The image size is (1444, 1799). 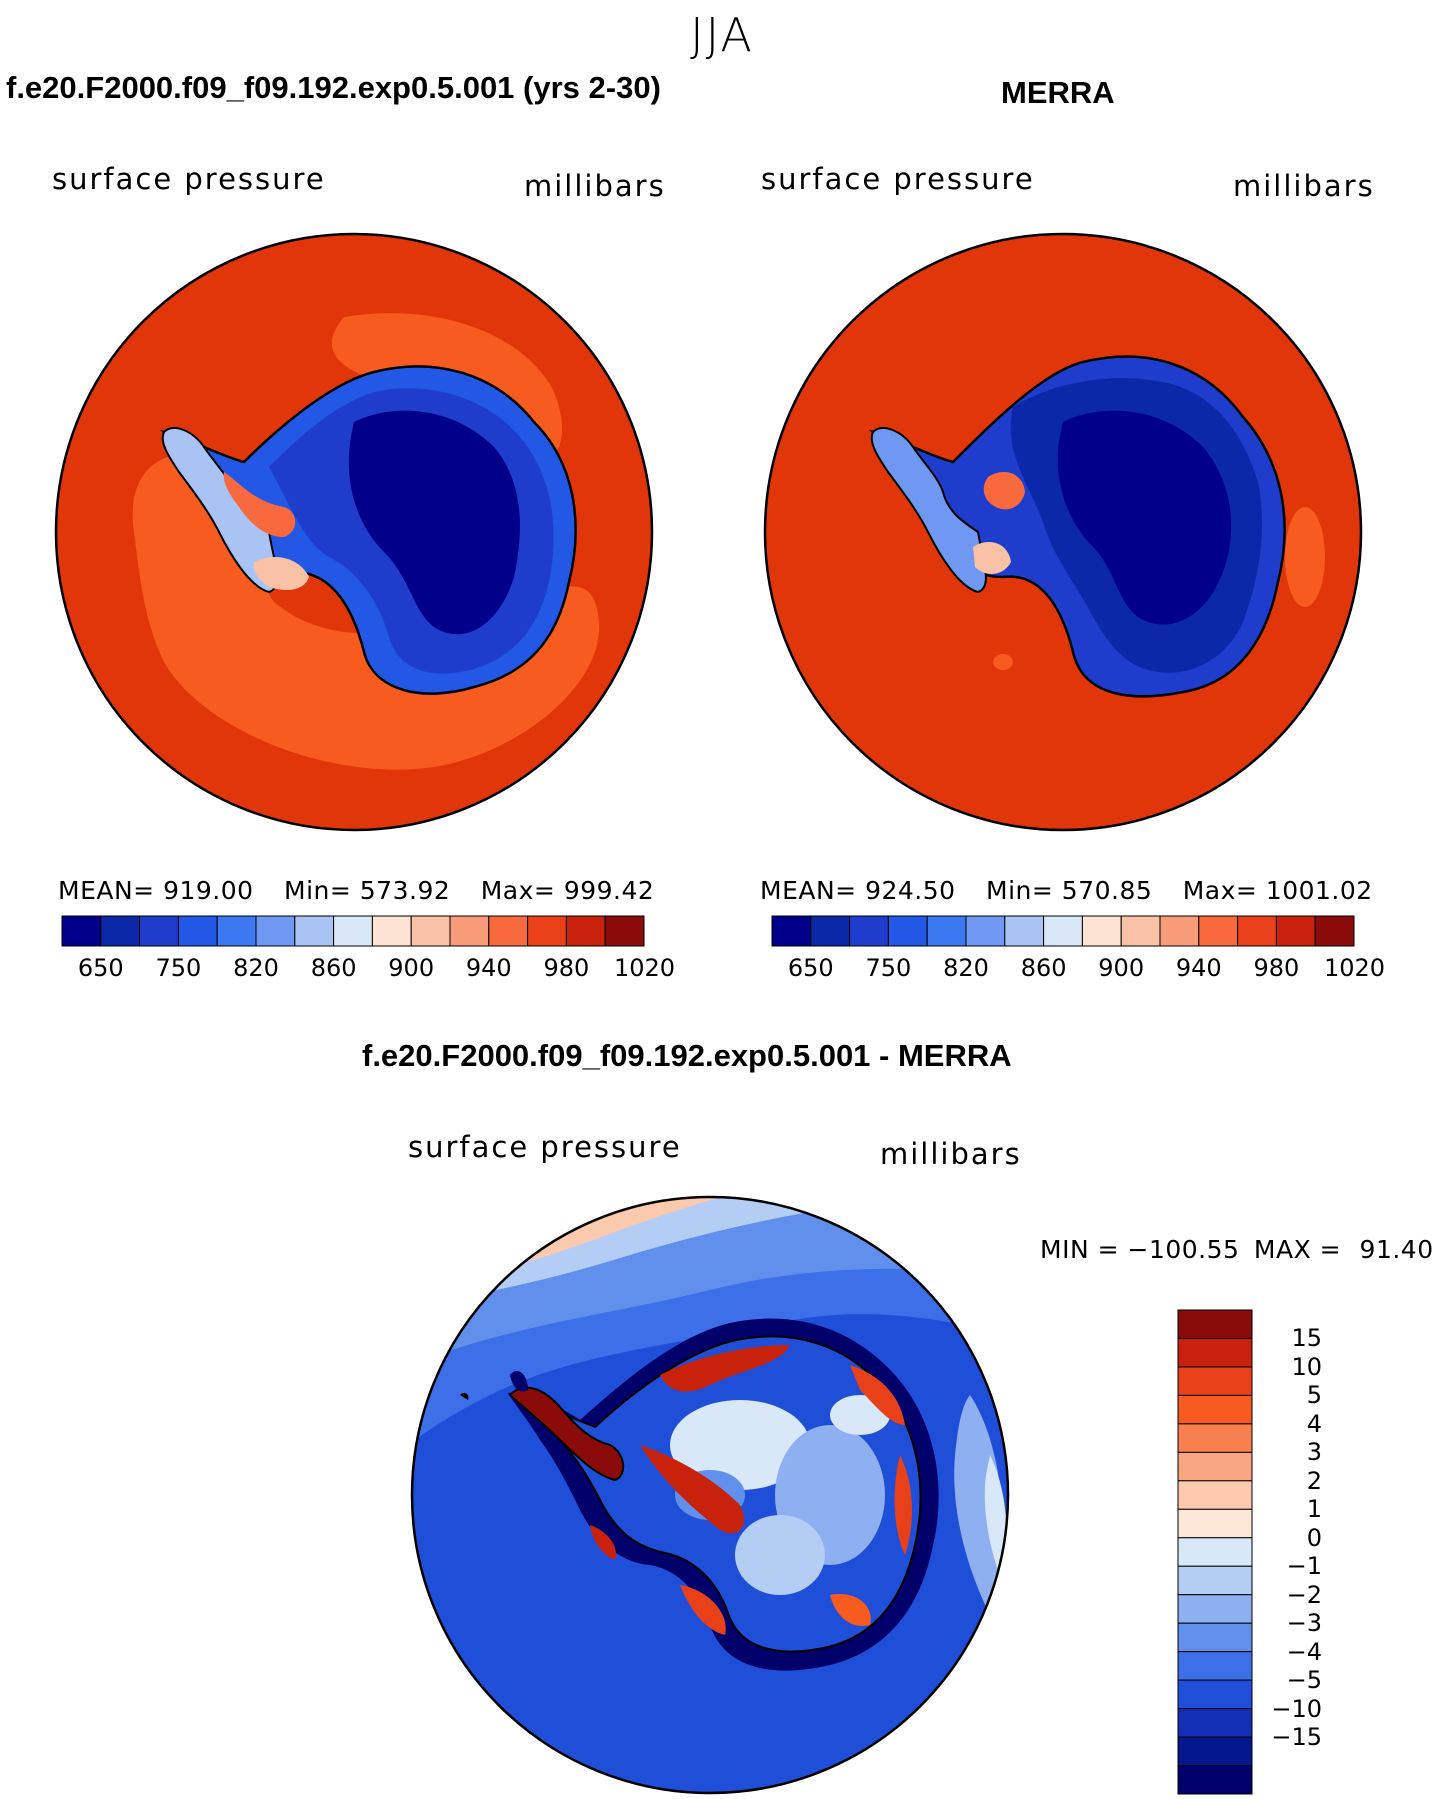 I want to click on diff-polar-map, so click(x=710, y=1495).